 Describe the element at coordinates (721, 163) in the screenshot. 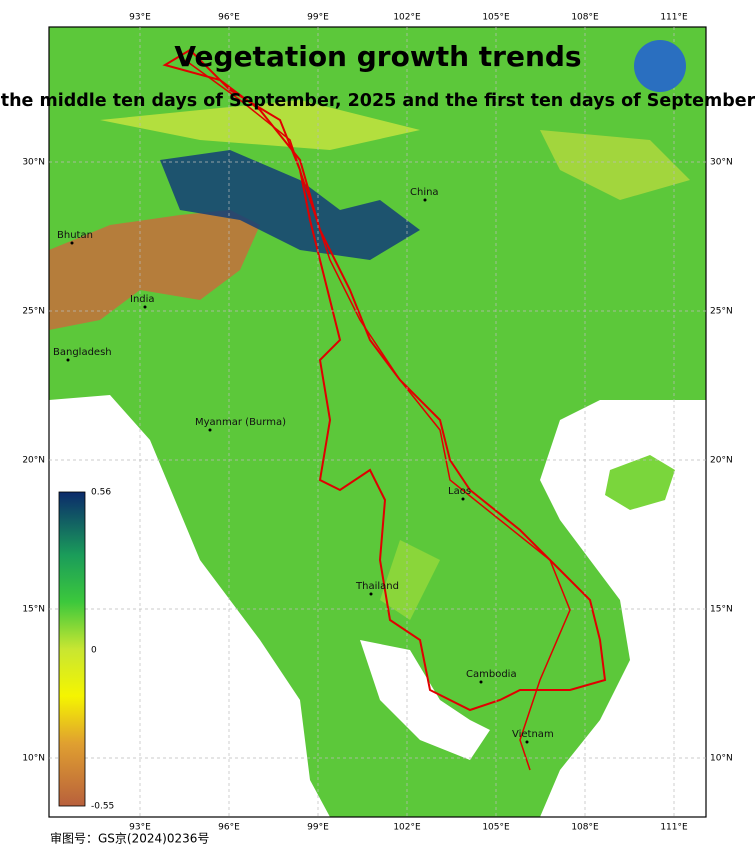

I see `lat-label-right: 30°N` at that location.